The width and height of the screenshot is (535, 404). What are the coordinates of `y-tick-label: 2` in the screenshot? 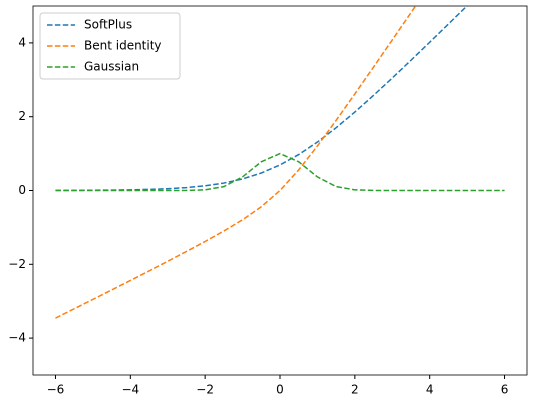 It's located at (22, 116).